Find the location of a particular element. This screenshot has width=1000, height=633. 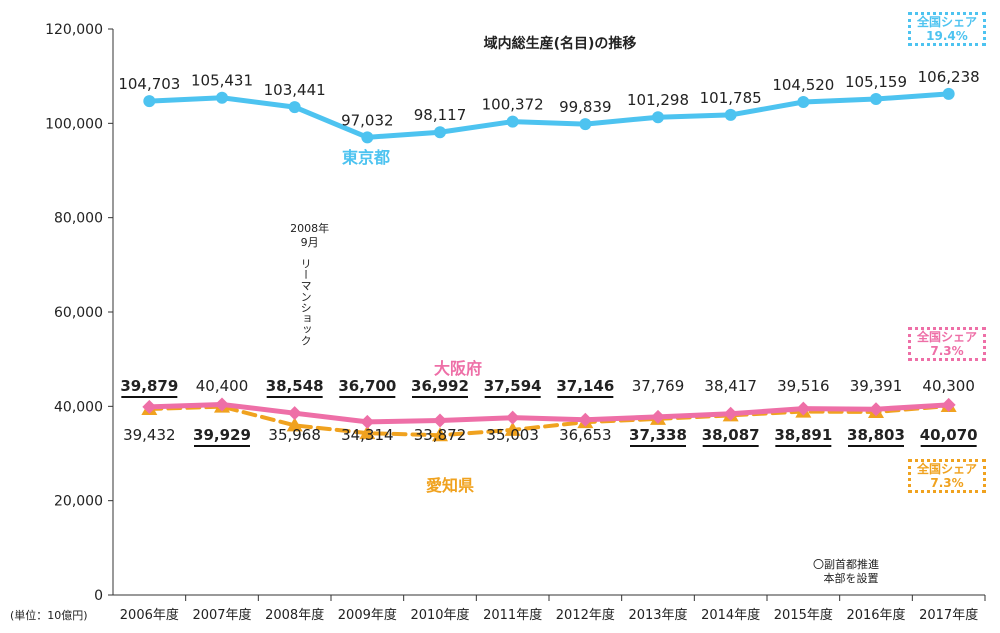

data-label-upper: 36,992 is located at coordinates (440, 386).